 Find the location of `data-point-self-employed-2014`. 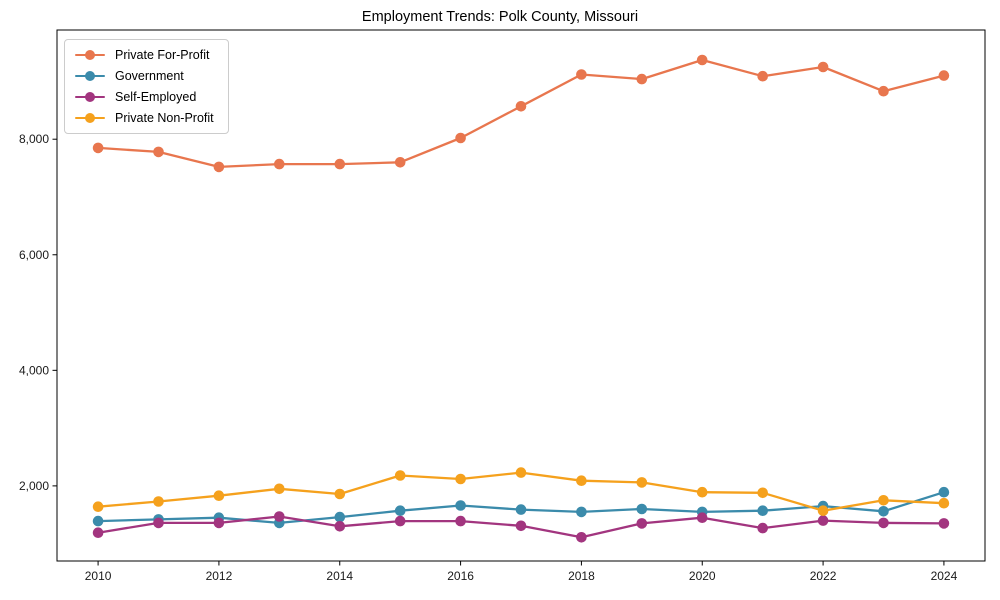

data-point-self-employed-2014 is located at coordinates (340, 526).